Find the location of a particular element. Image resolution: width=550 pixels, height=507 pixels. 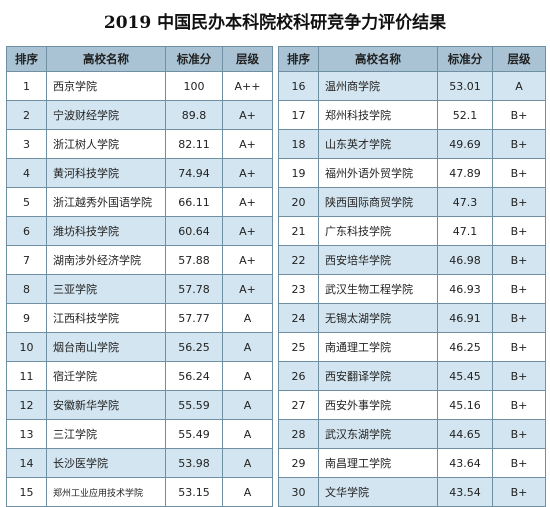

row: 9 江西科技学院 57.77 A is located at coordinates (139, 318).